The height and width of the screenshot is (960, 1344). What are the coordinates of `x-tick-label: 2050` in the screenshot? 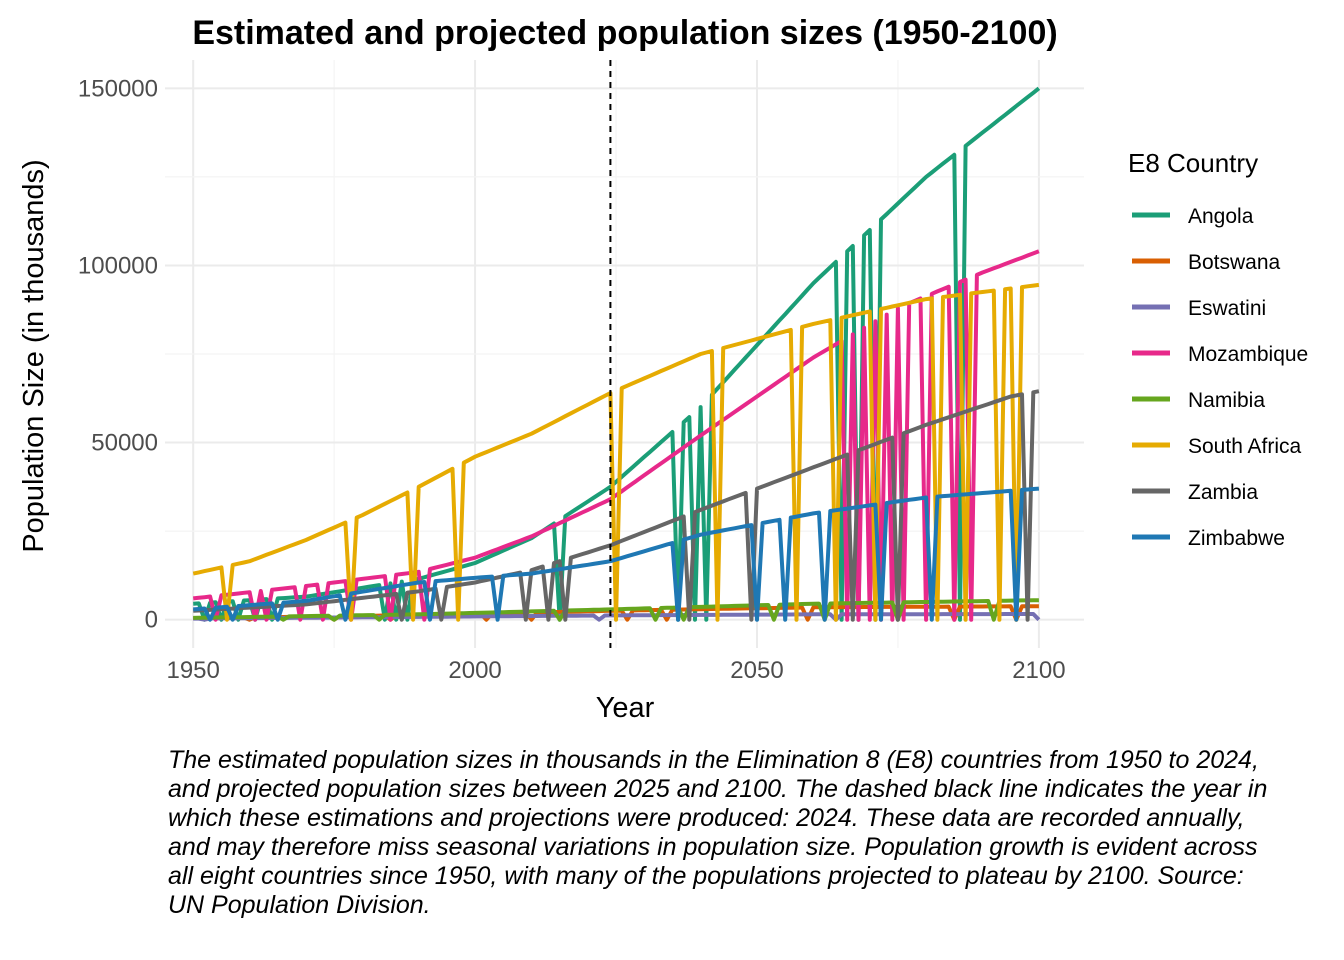 It's located at (756, 670).